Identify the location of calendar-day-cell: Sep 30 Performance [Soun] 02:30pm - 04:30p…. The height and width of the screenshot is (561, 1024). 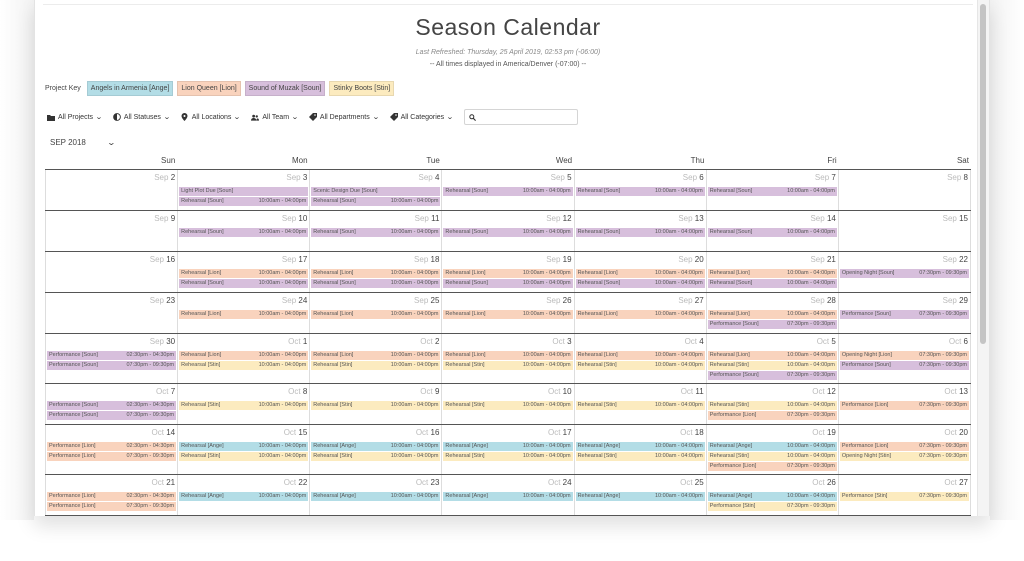
(112, 358).